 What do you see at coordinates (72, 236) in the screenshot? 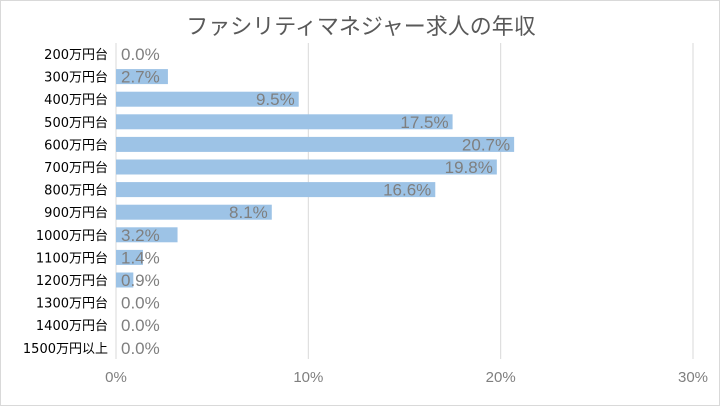
I see `category-label: 1000万円台` at bounding box center [72, 236].